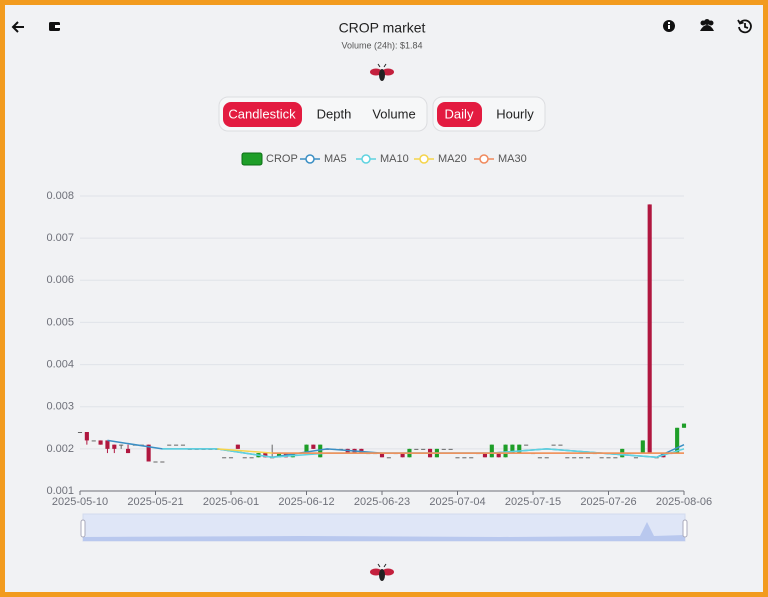 Image resolution: width=768 pixels, height=597 pixels. Describe the element at coordinates (60, 449) in the screenshot. I see `y-tick-label: 0.002` at that location.